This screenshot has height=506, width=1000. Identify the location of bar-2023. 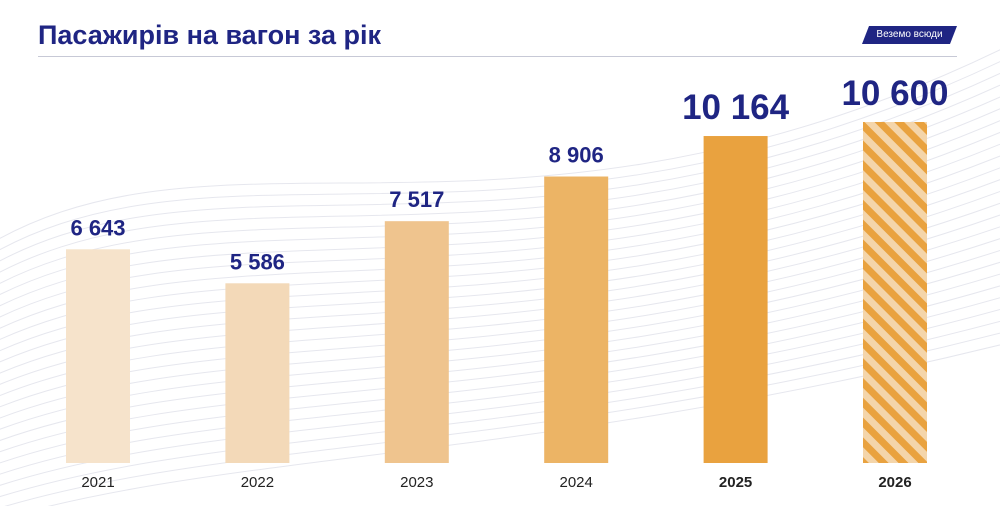
(416, 342).